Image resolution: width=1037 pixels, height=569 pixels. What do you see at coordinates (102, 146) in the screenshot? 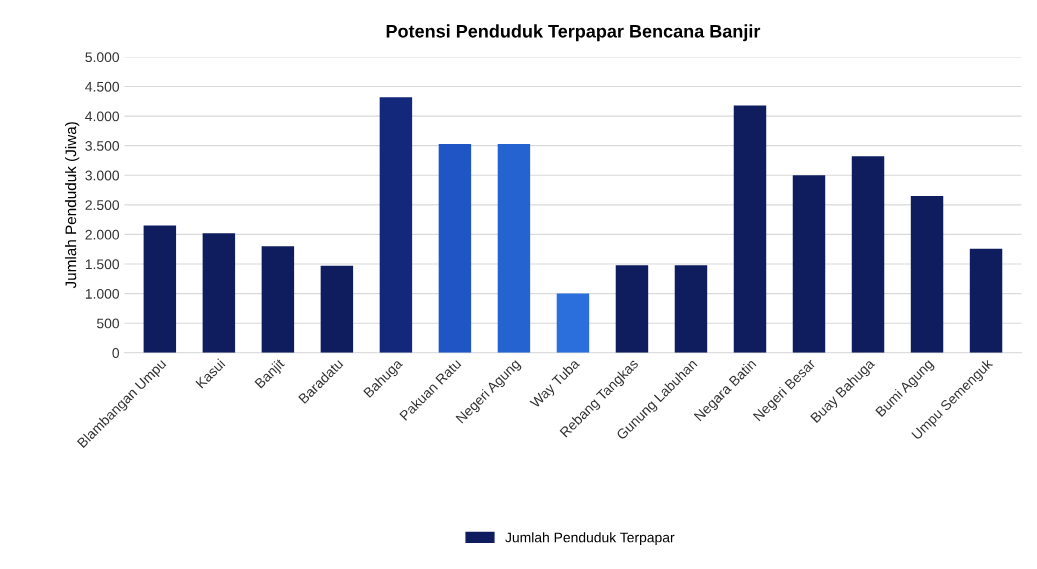
I see `y-tick-label: 3.500` at bounding box center [102, 146].